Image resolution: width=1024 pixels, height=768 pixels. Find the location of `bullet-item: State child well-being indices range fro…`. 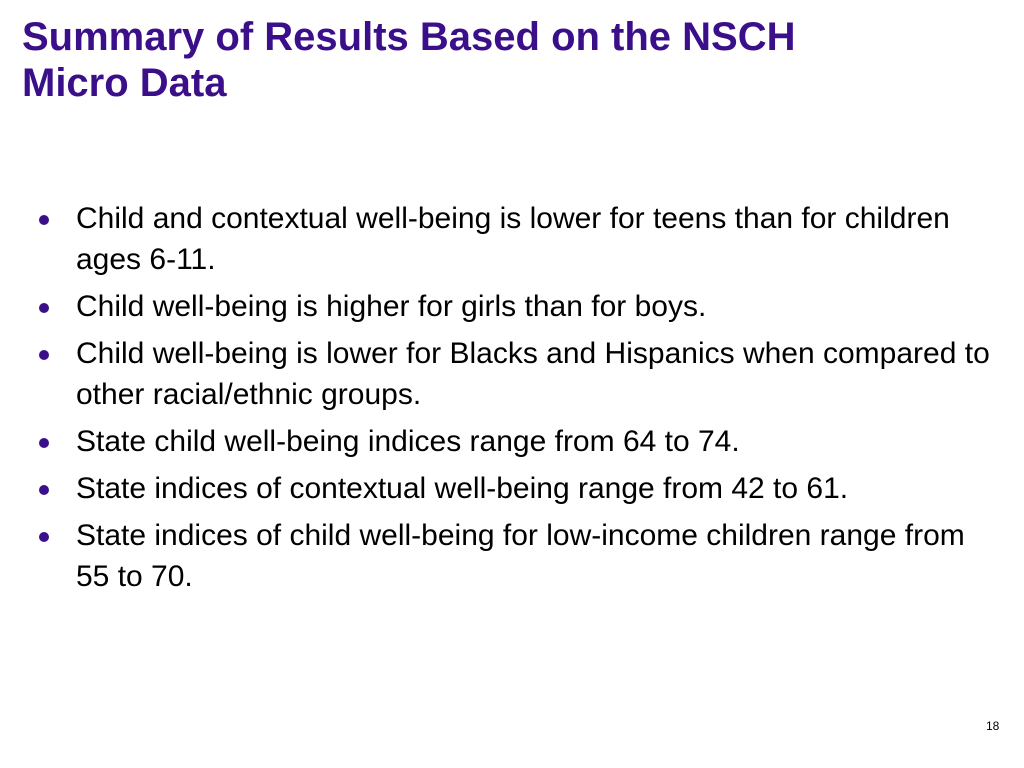

bullet-item: State child well-being indices range fro… is located at coordinates (498, 441).